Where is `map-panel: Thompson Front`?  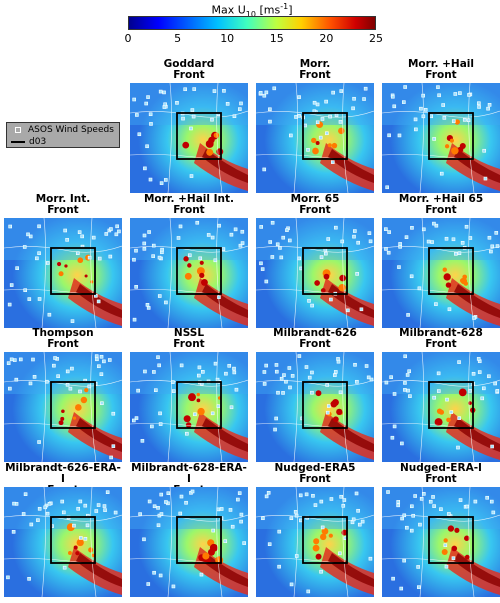
map-panel: Thompson Front is located at coordinates (63, 395).